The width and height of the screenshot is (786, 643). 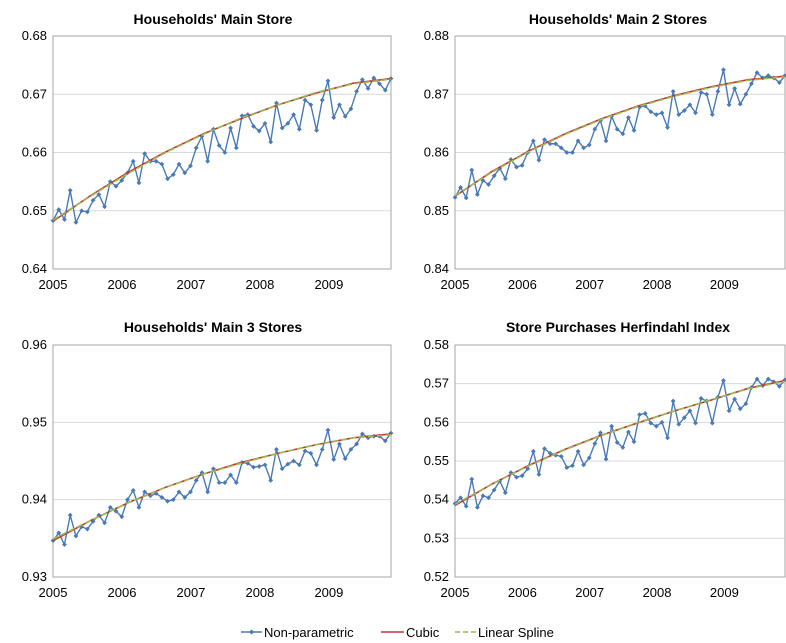 I want to click on y-tick-label: 0.67, so click(x=34, y=93).